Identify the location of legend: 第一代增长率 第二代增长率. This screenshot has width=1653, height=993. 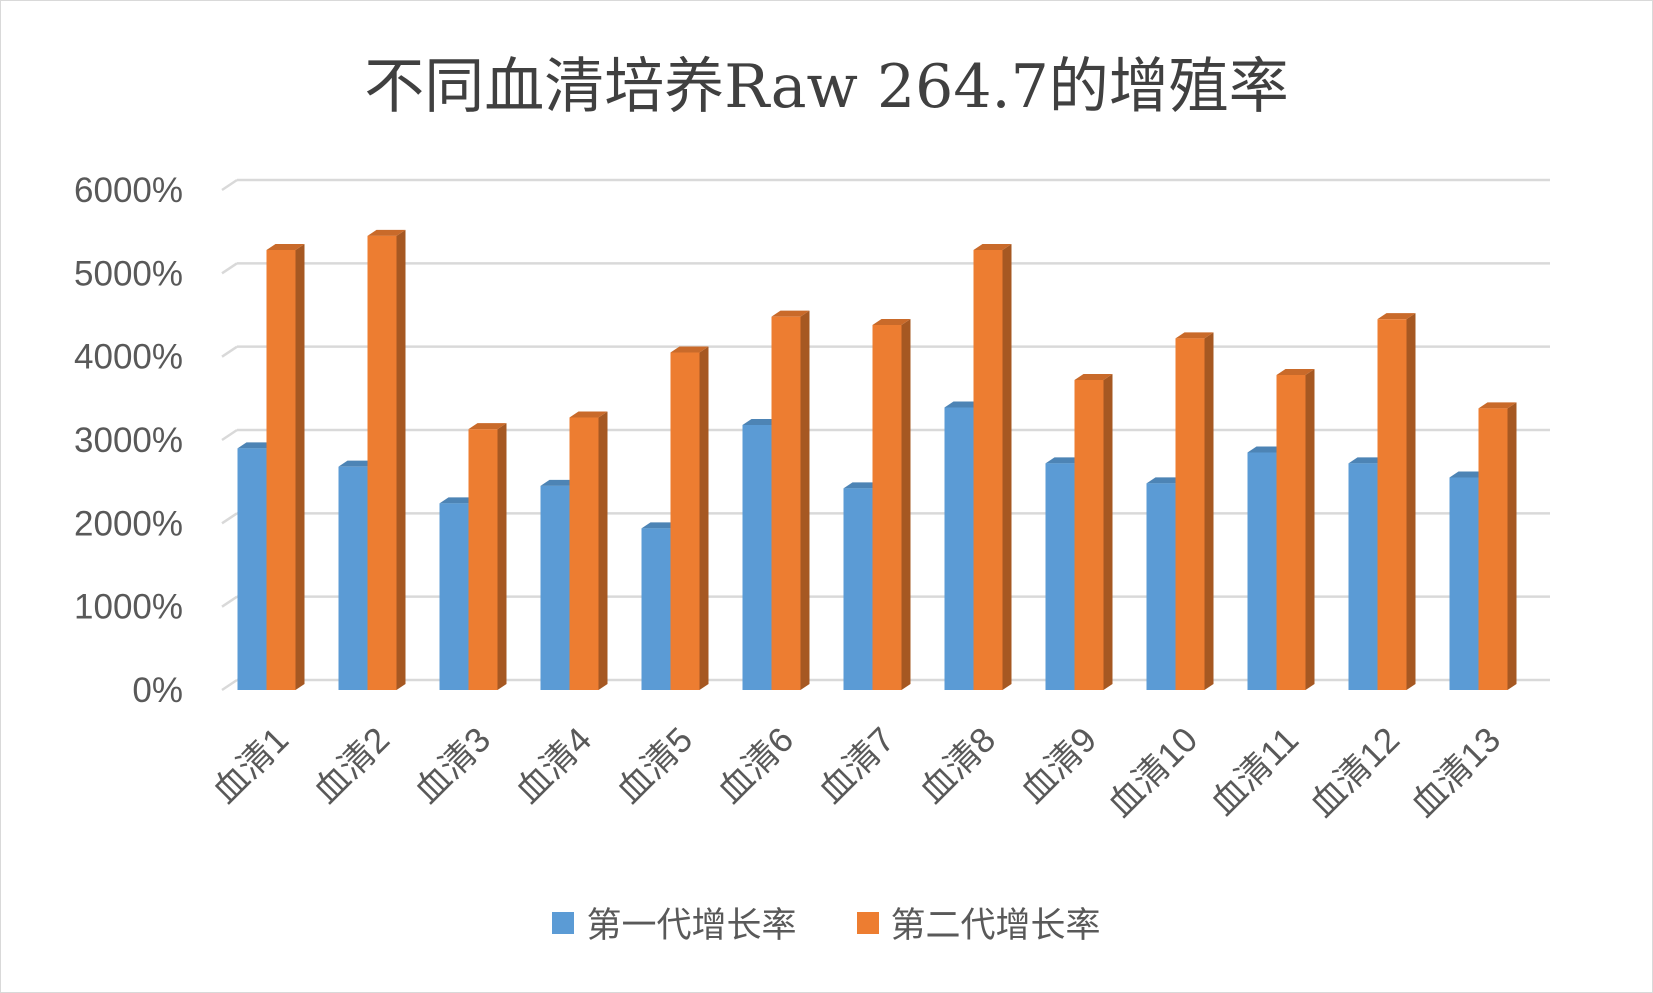
(826, 922).